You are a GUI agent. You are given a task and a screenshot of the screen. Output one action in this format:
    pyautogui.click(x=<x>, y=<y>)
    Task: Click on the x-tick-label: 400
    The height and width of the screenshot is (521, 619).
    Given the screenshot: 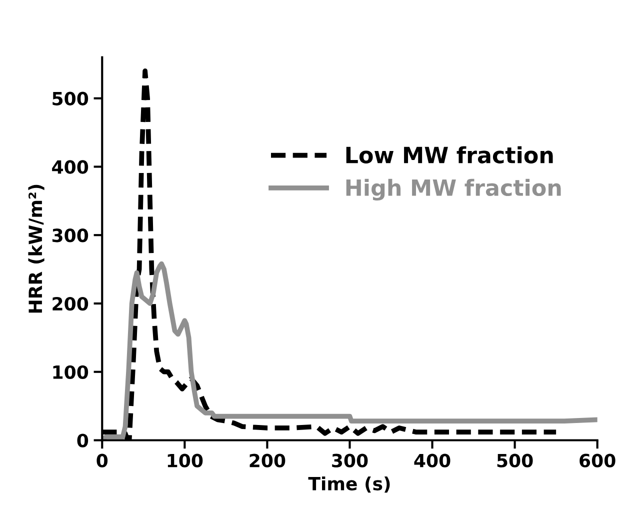 What is the action you would take?
    pyautogui.click(x=432, y=461)
    